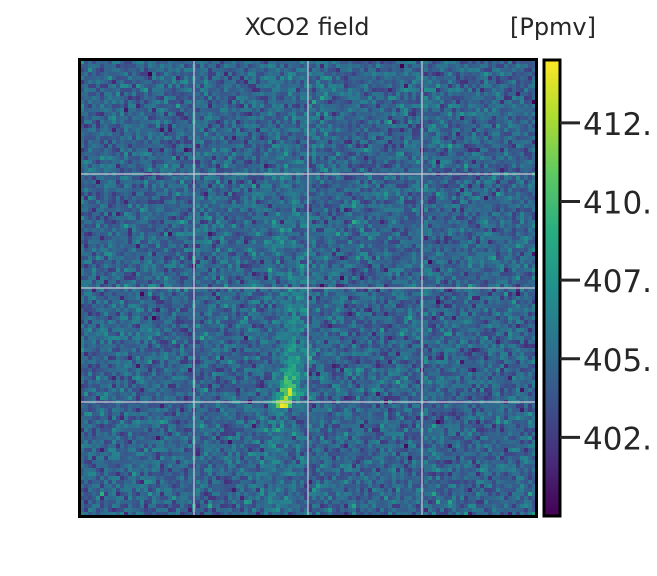  What do you see at coordinates (617, 361) in the screenshot?
I see `colorbar-tick-label: 405.` at bounding box center [617, 361].